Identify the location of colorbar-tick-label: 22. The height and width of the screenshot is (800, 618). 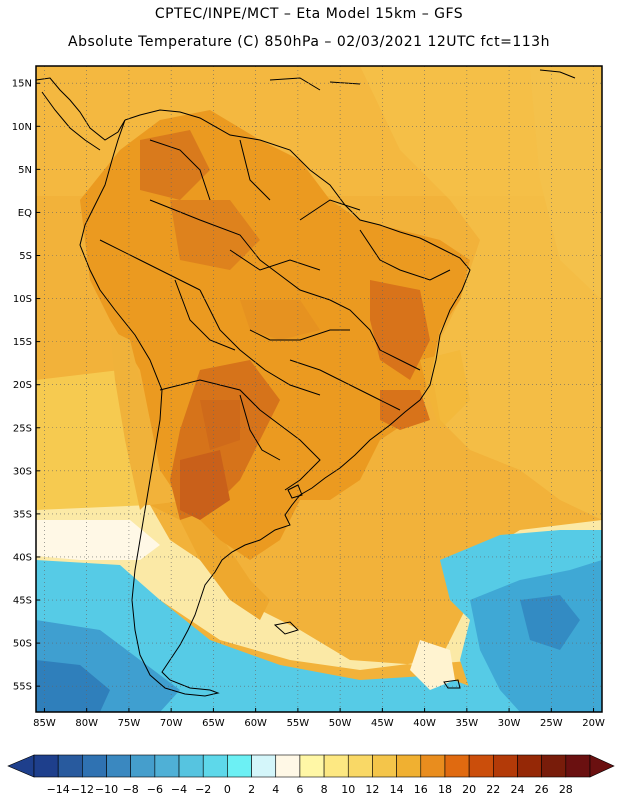
(493, 789).